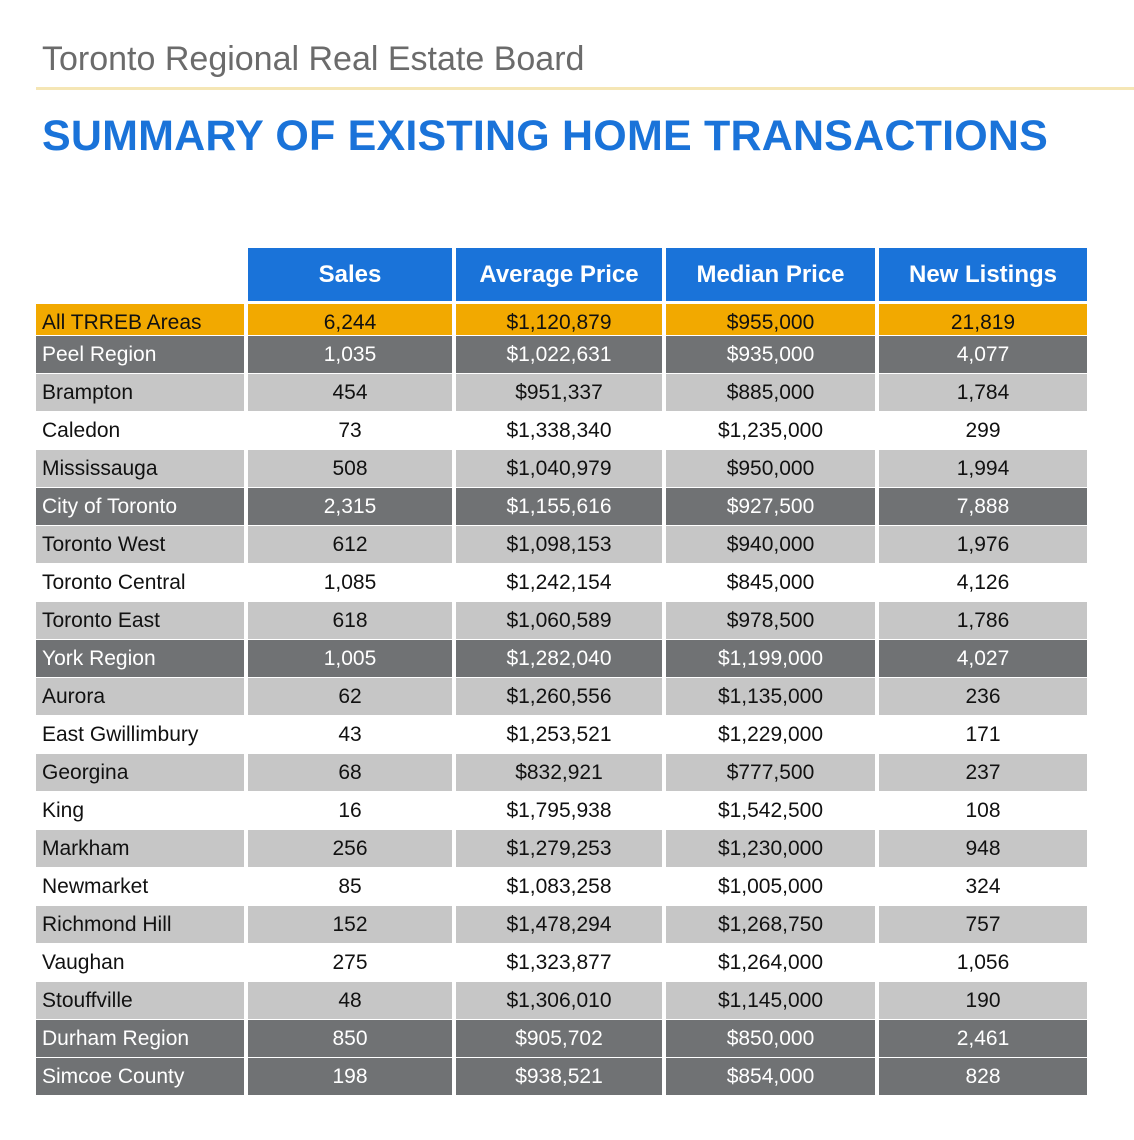  Describe the element at coordinates (140, 962) in the screenshot. I see `area-cell: Vaughan` at that location.